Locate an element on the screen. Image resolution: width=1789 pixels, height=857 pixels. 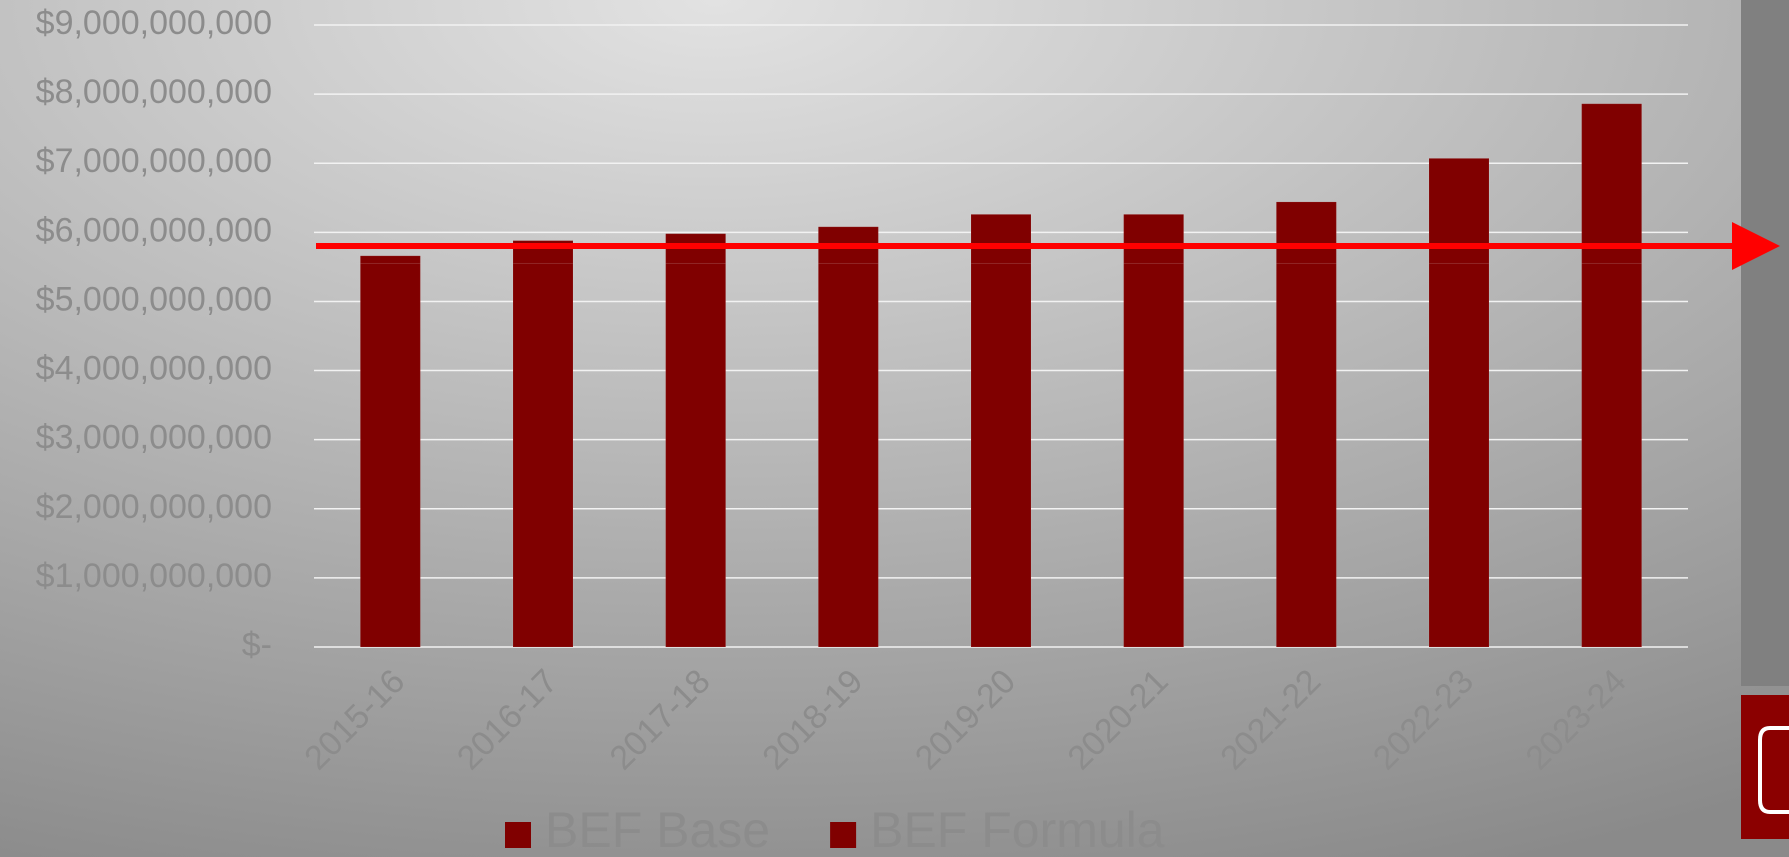
y-tick-label: $6,000,000,000 is located at coordinates (154, 230).